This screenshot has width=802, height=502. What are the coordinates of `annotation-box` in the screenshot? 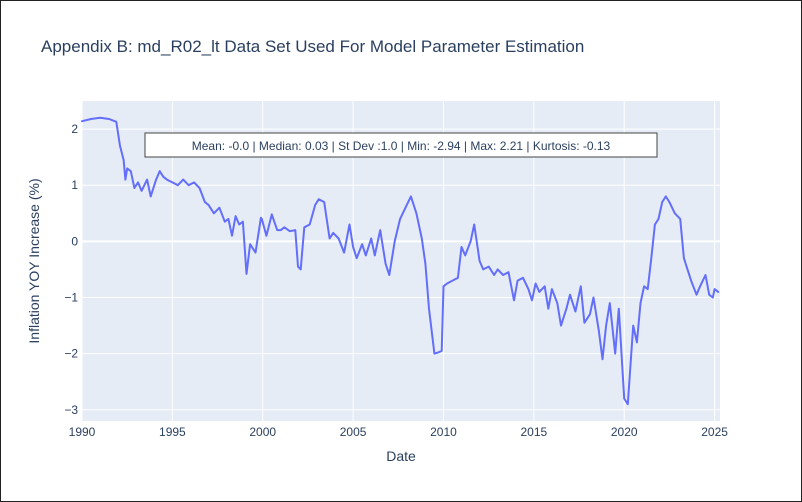 It's located at (401, 145).